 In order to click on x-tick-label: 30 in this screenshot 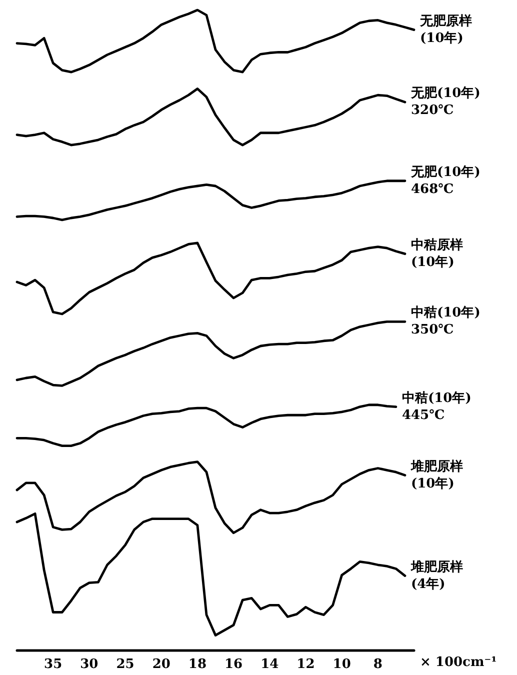, I will do `click(89, 664)`.